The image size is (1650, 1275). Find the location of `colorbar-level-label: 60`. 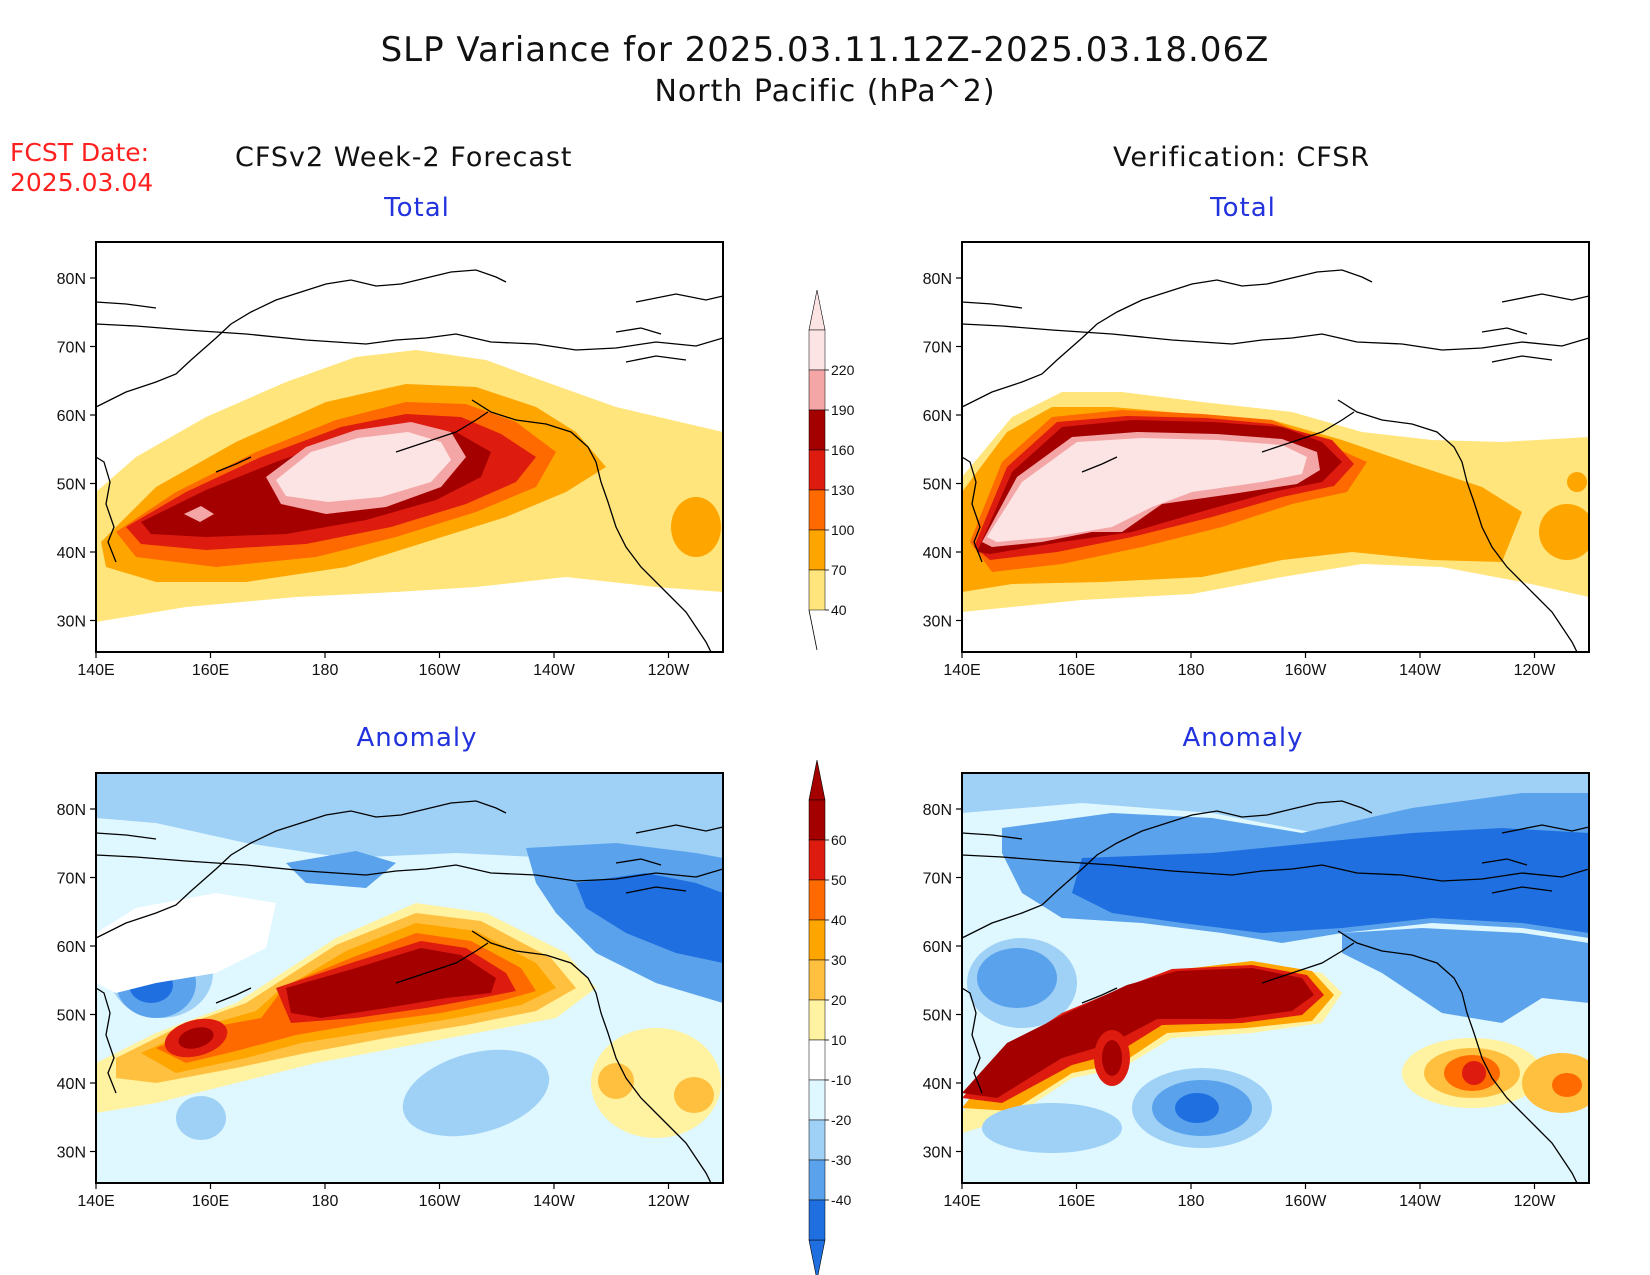

colorbar-level-label: 60 is located at coordinates (839, 840).